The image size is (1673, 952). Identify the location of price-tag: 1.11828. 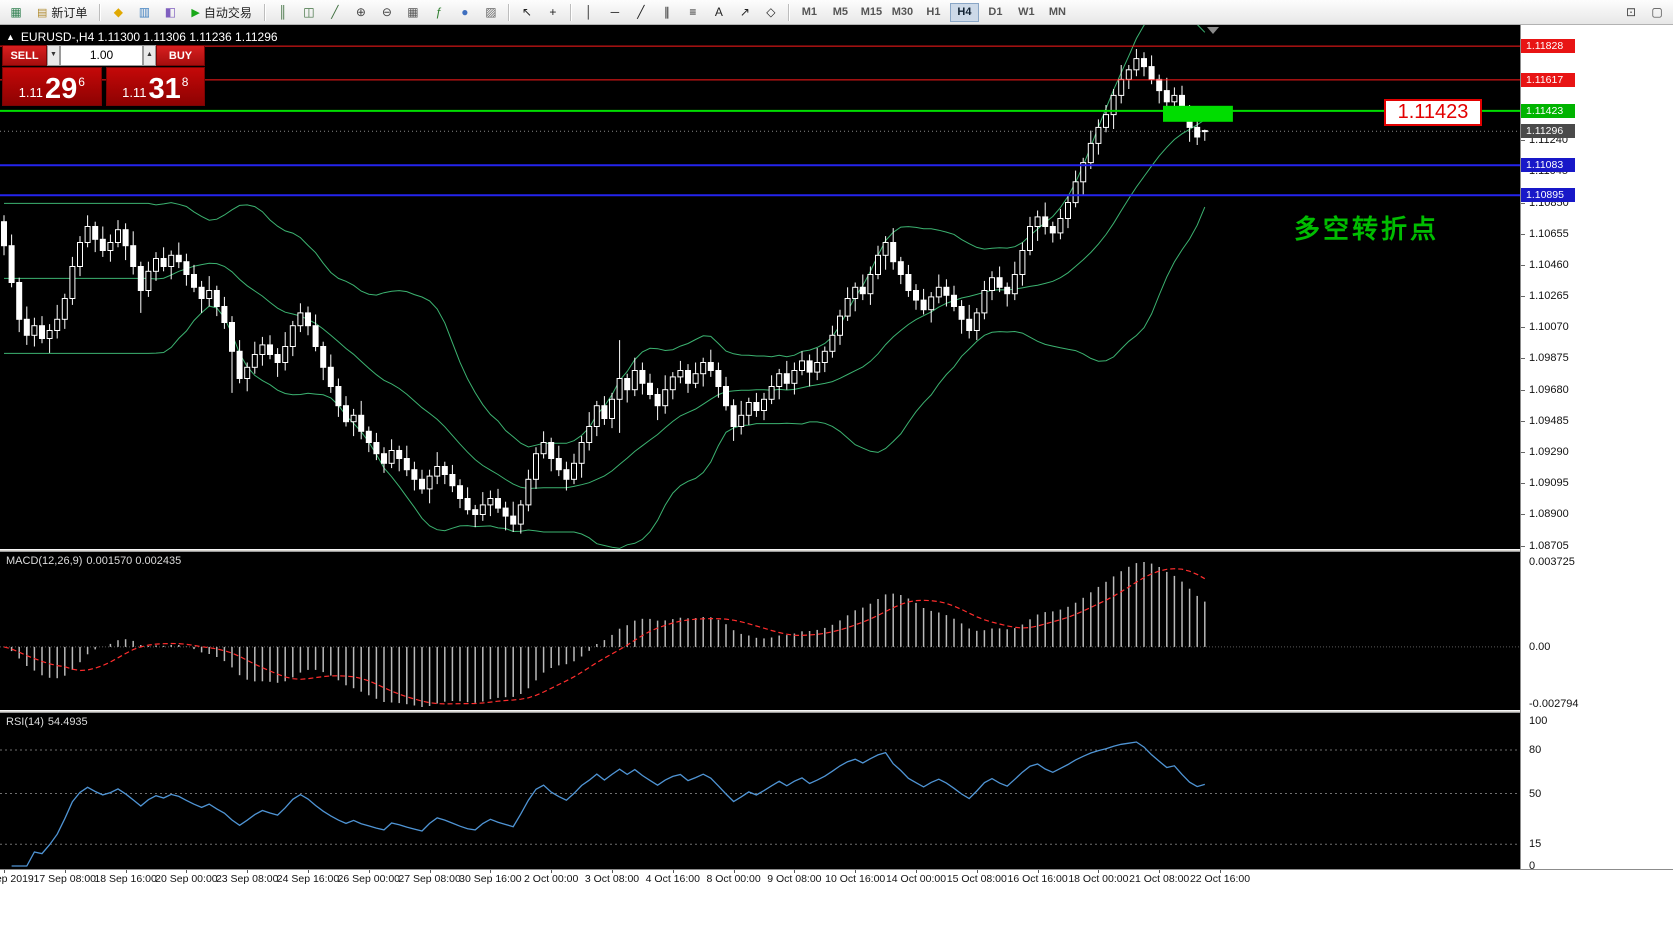
(1548, 46).